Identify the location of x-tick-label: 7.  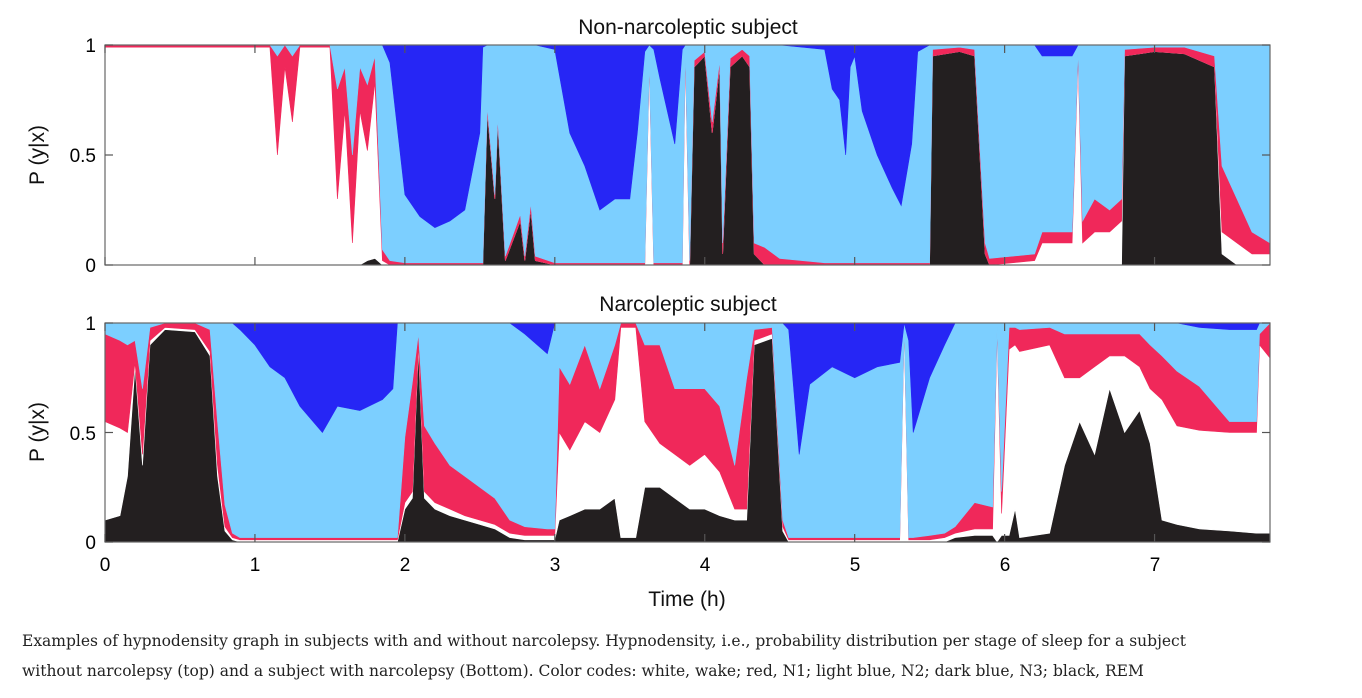
(1155, 565).